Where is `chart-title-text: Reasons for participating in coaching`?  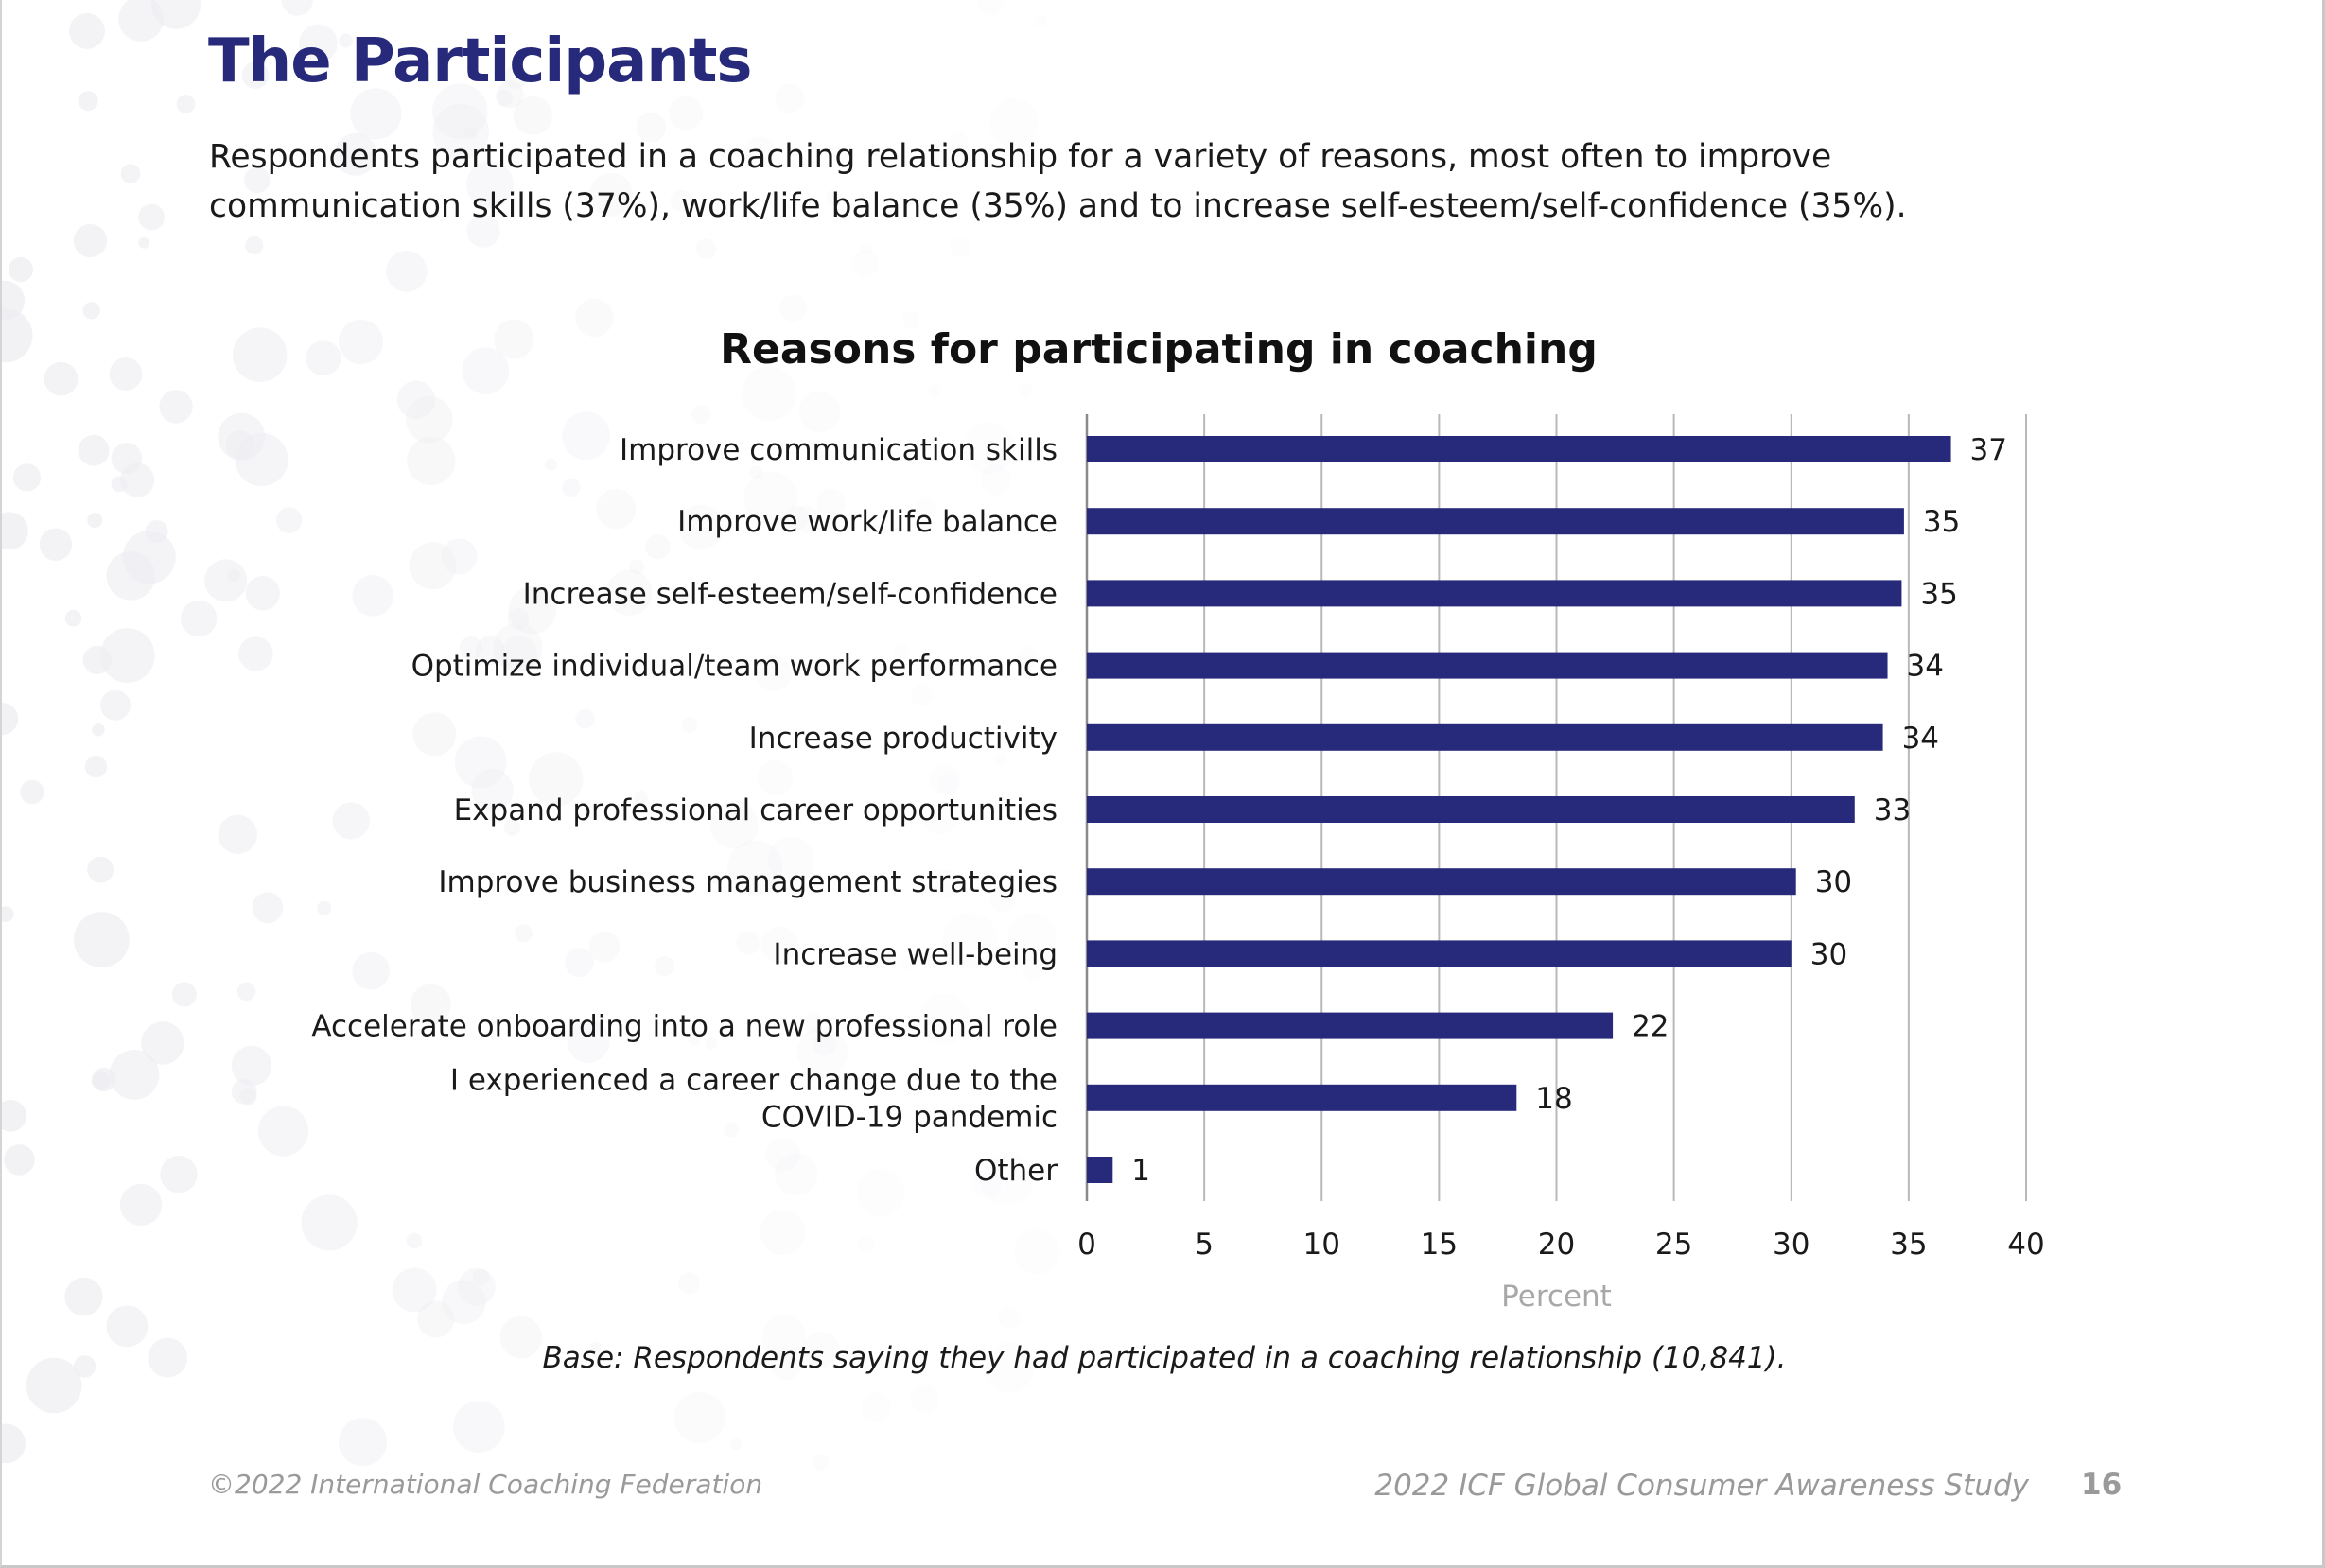 chart-title-text: Reasons for participating in coaching is located at coordinates (1159, 350).